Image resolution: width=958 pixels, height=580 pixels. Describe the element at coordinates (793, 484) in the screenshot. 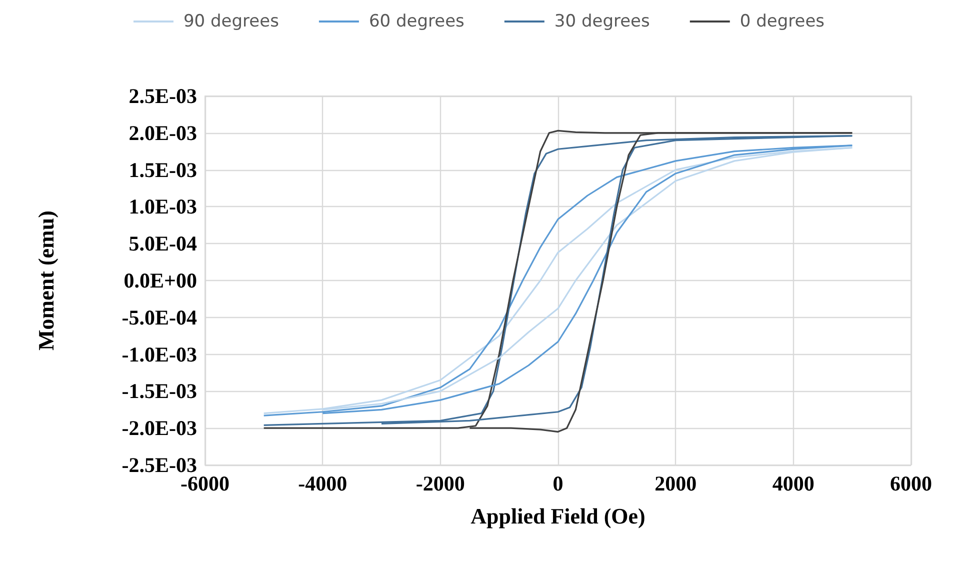

I see `x-tick-label: 4000` at that location.